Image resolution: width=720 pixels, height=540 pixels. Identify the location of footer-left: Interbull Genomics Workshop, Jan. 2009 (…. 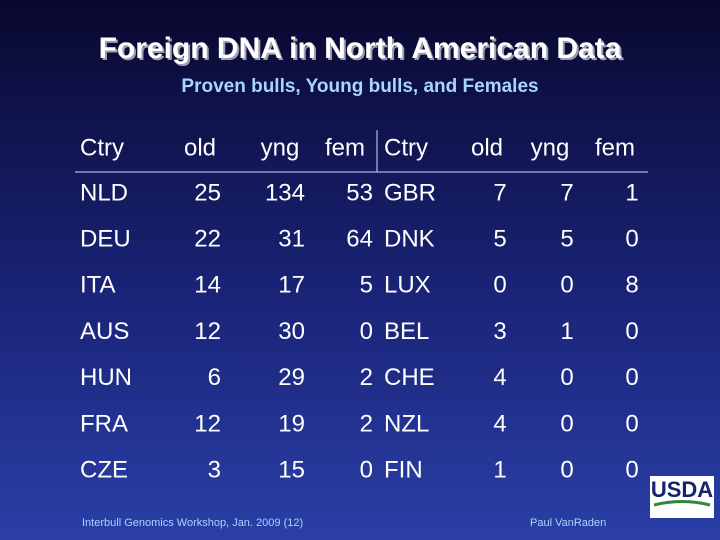
(192, 523).